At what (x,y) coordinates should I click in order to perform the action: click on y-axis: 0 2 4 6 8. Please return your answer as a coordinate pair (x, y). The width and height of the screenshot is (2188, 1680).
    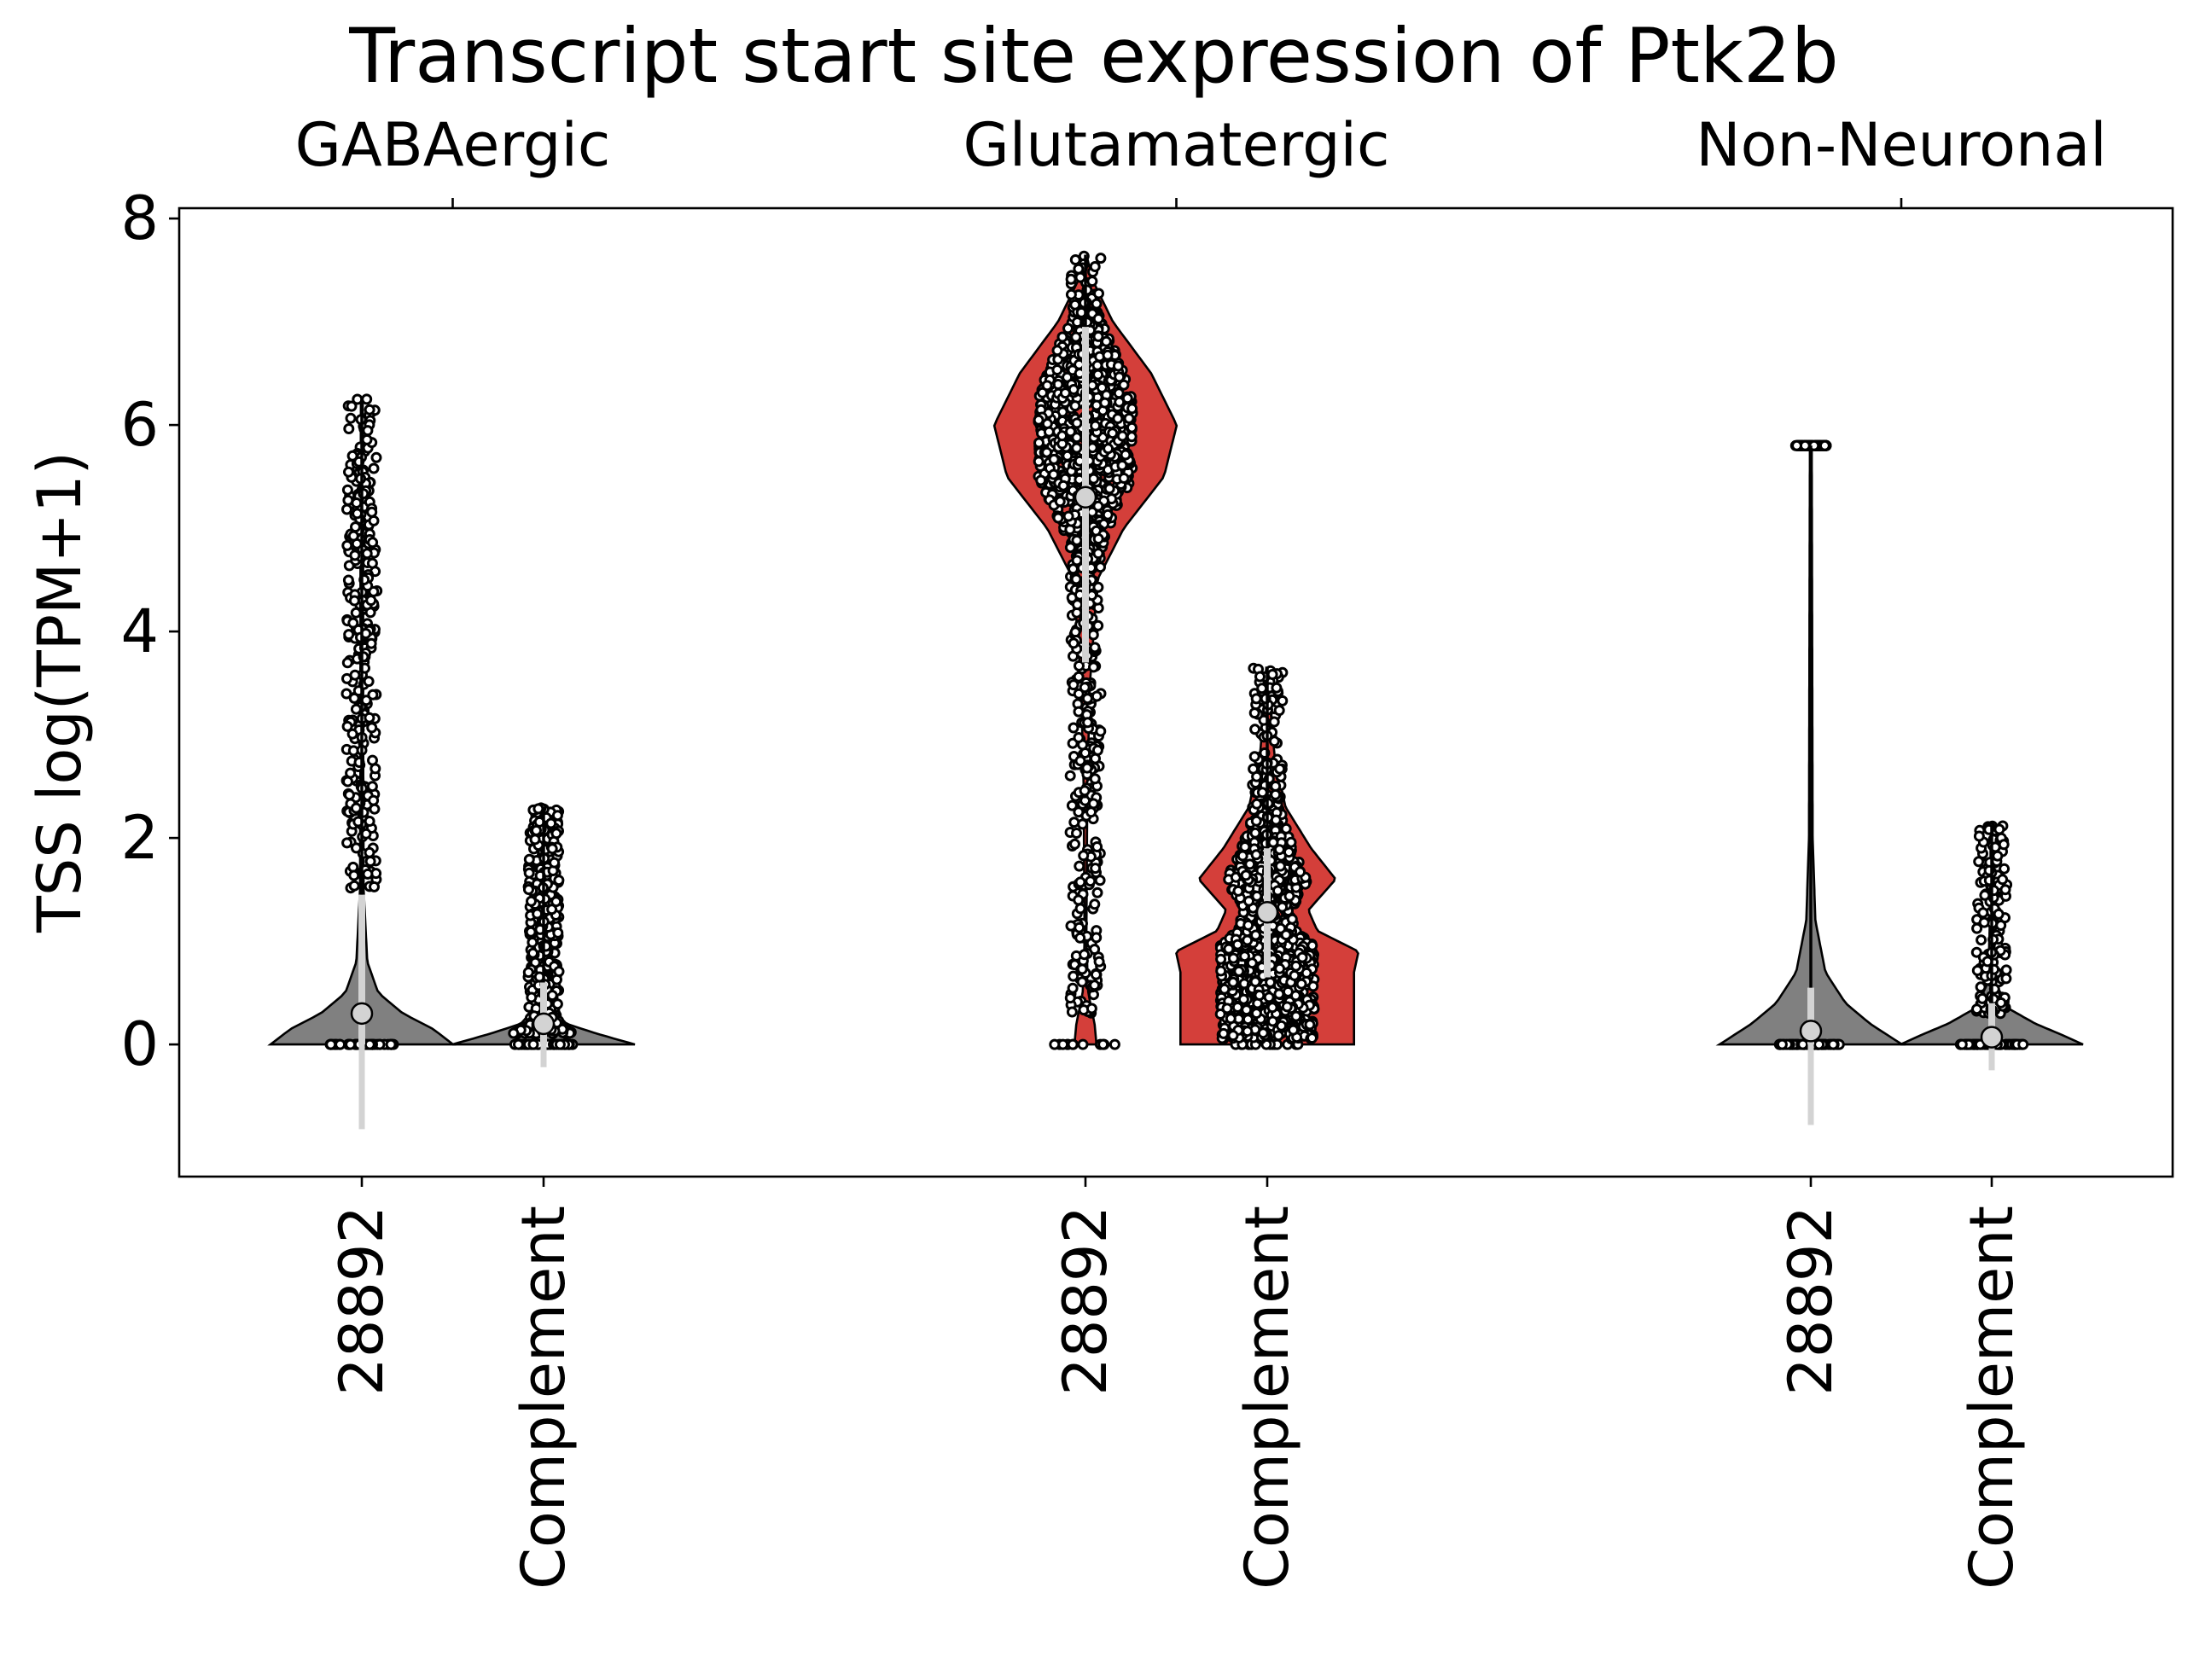
    Looking at the image, I should click on (149, 631).